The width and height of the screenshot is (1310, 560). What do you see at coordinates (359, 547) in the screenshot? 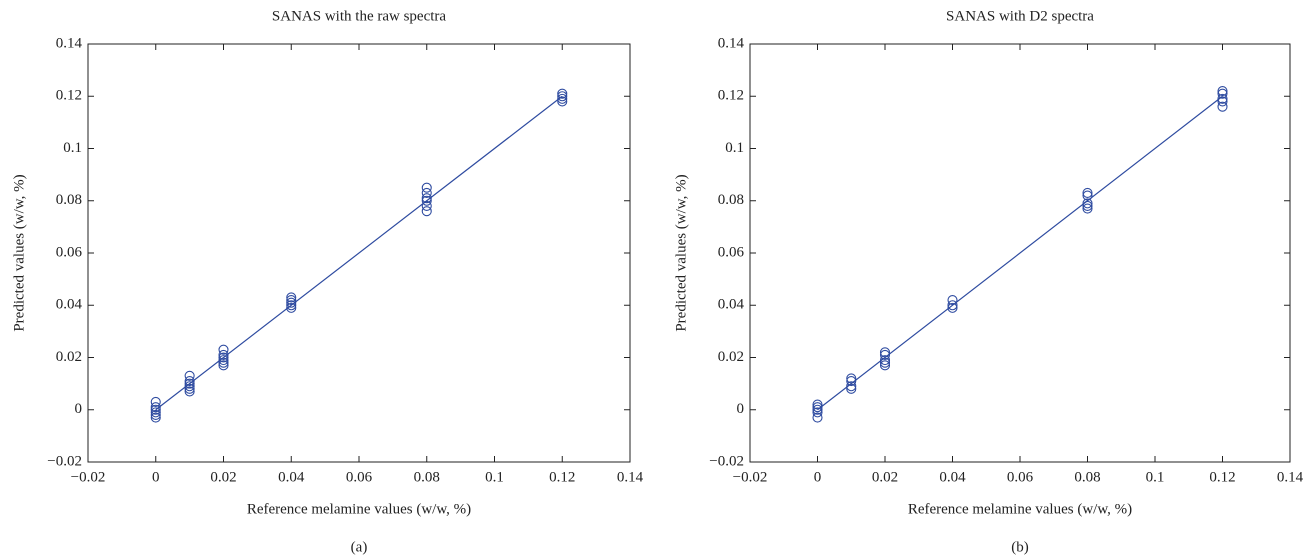
I see `caption: (a)` at bounding box center [359, 547].